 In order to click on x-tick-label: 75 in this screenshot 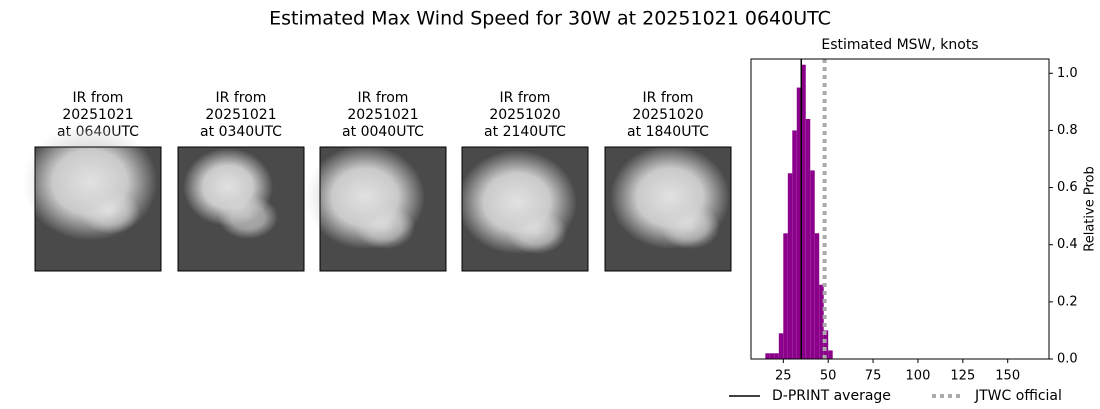, I will do `click(873, 376)`.